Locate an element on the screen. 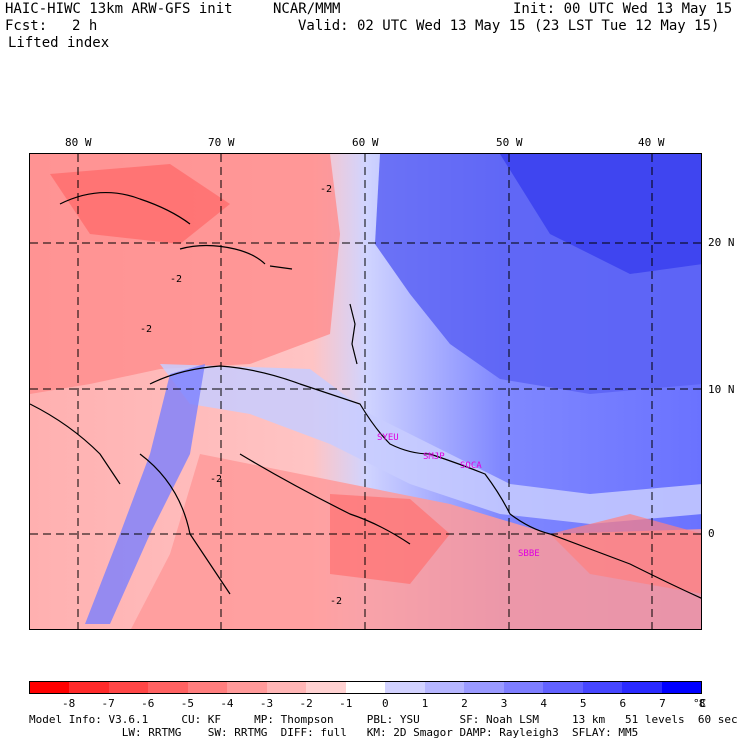 The height and width of the screenshot is (740, 740). lon-label-50w: 50 W is located at coordinates (509, 142).